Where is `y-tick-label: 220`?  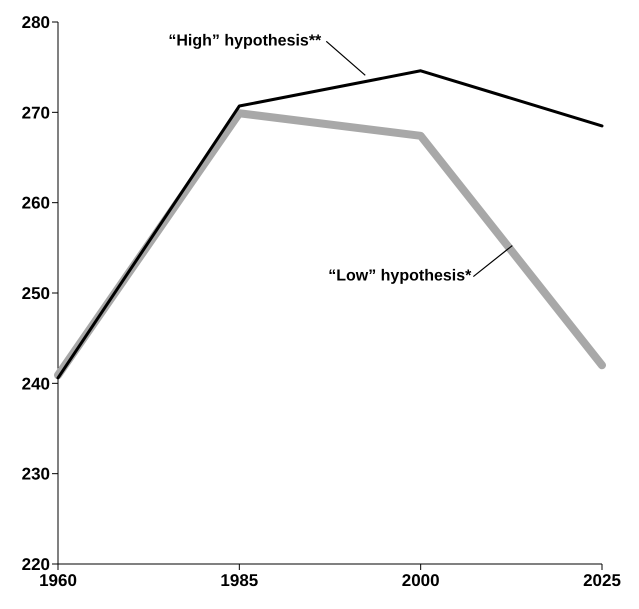 y-tick-label: 220 is located at coordinates (36, 564).